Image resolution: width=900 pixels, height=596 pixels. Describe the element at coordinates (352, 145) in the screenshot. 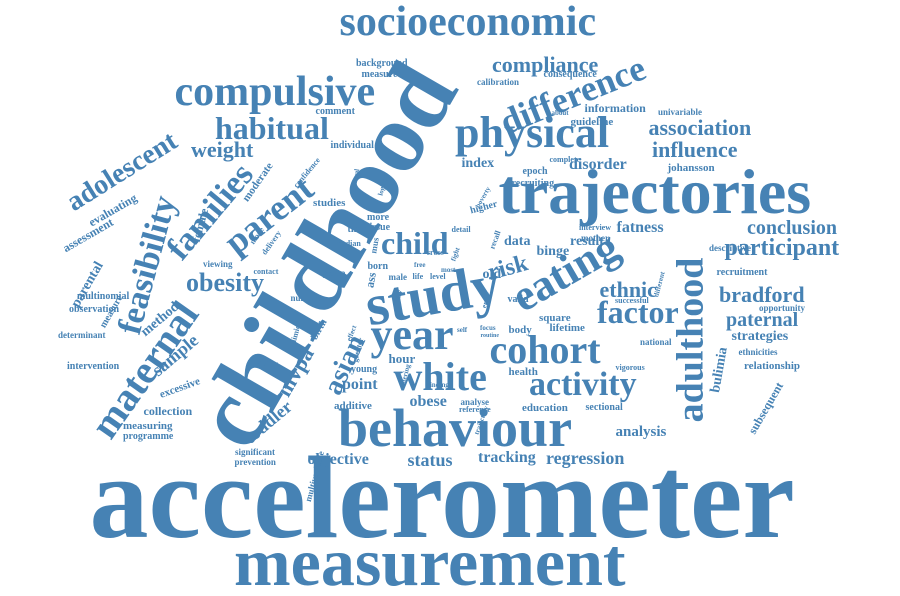

I see `word: individual` at that location.